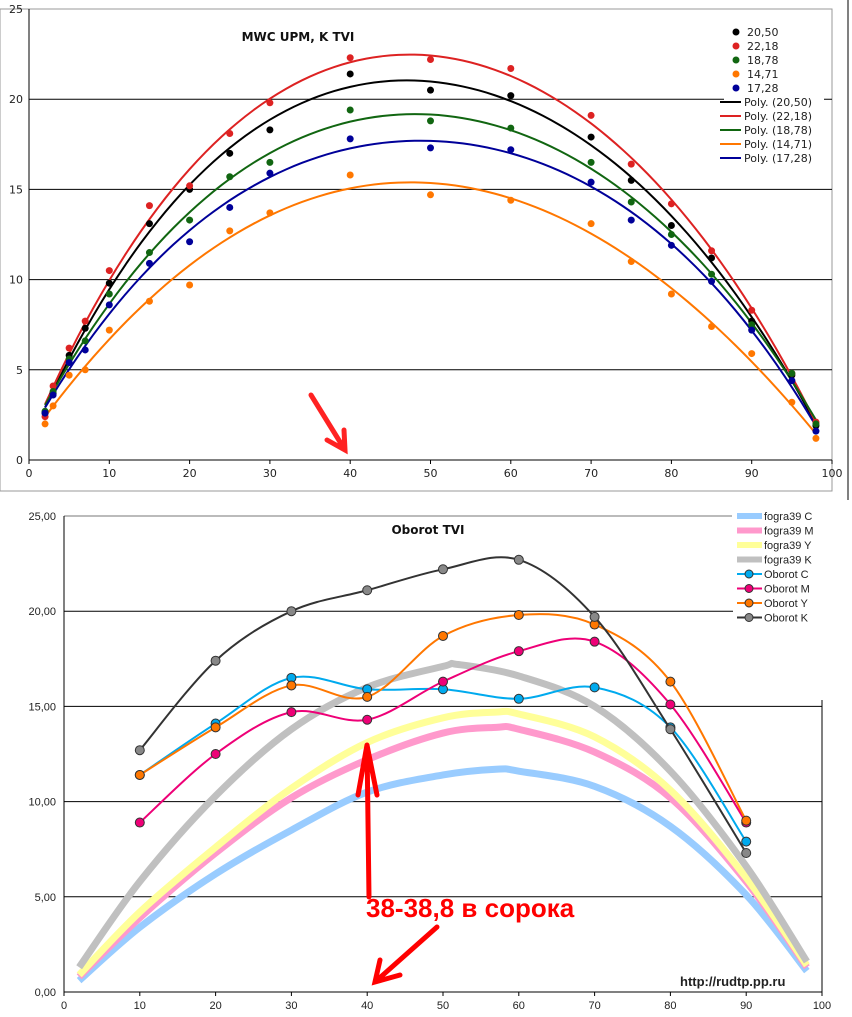  Describe the element at coordinates (427, 530) in the screenshot. I see `chart-title-oborot: Oborot TVI` at that location.